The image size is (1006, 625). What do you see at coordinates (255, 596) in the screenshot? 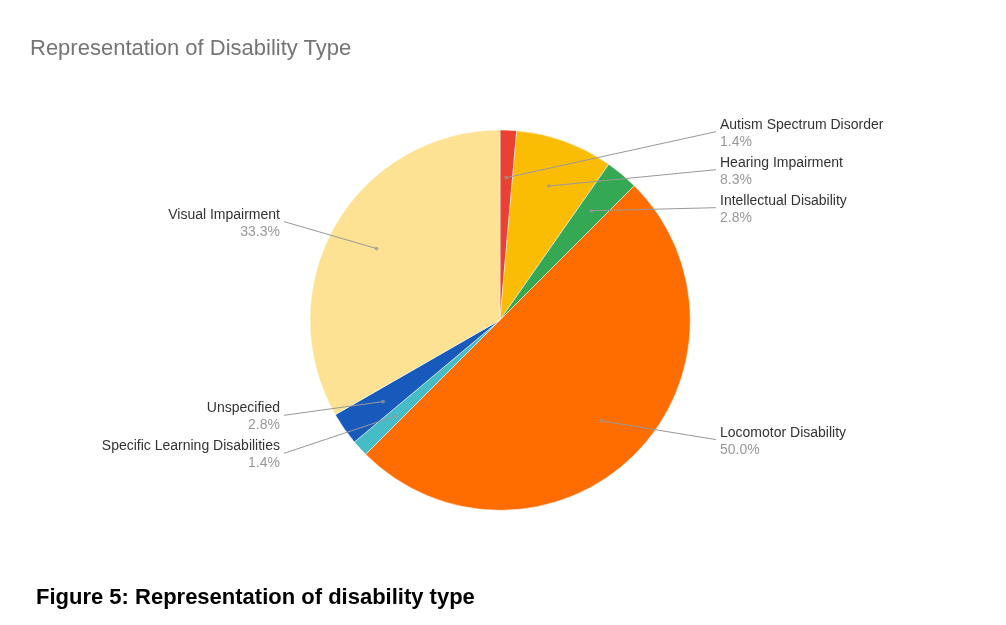
I see `caption: Figure 5: Representation of disability type` at bounding box center [255, 596].